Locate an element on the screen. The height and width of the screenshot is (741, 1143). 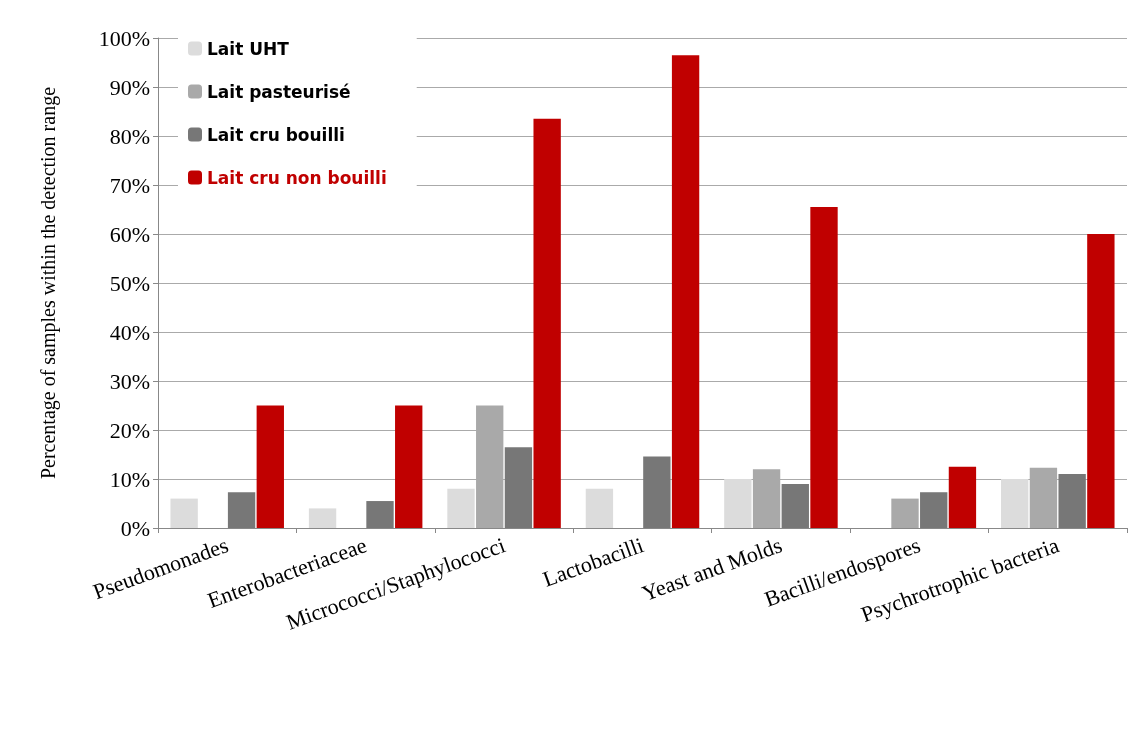
legend-label: Lait cru non bouilli is located at coordinates (297, 177).